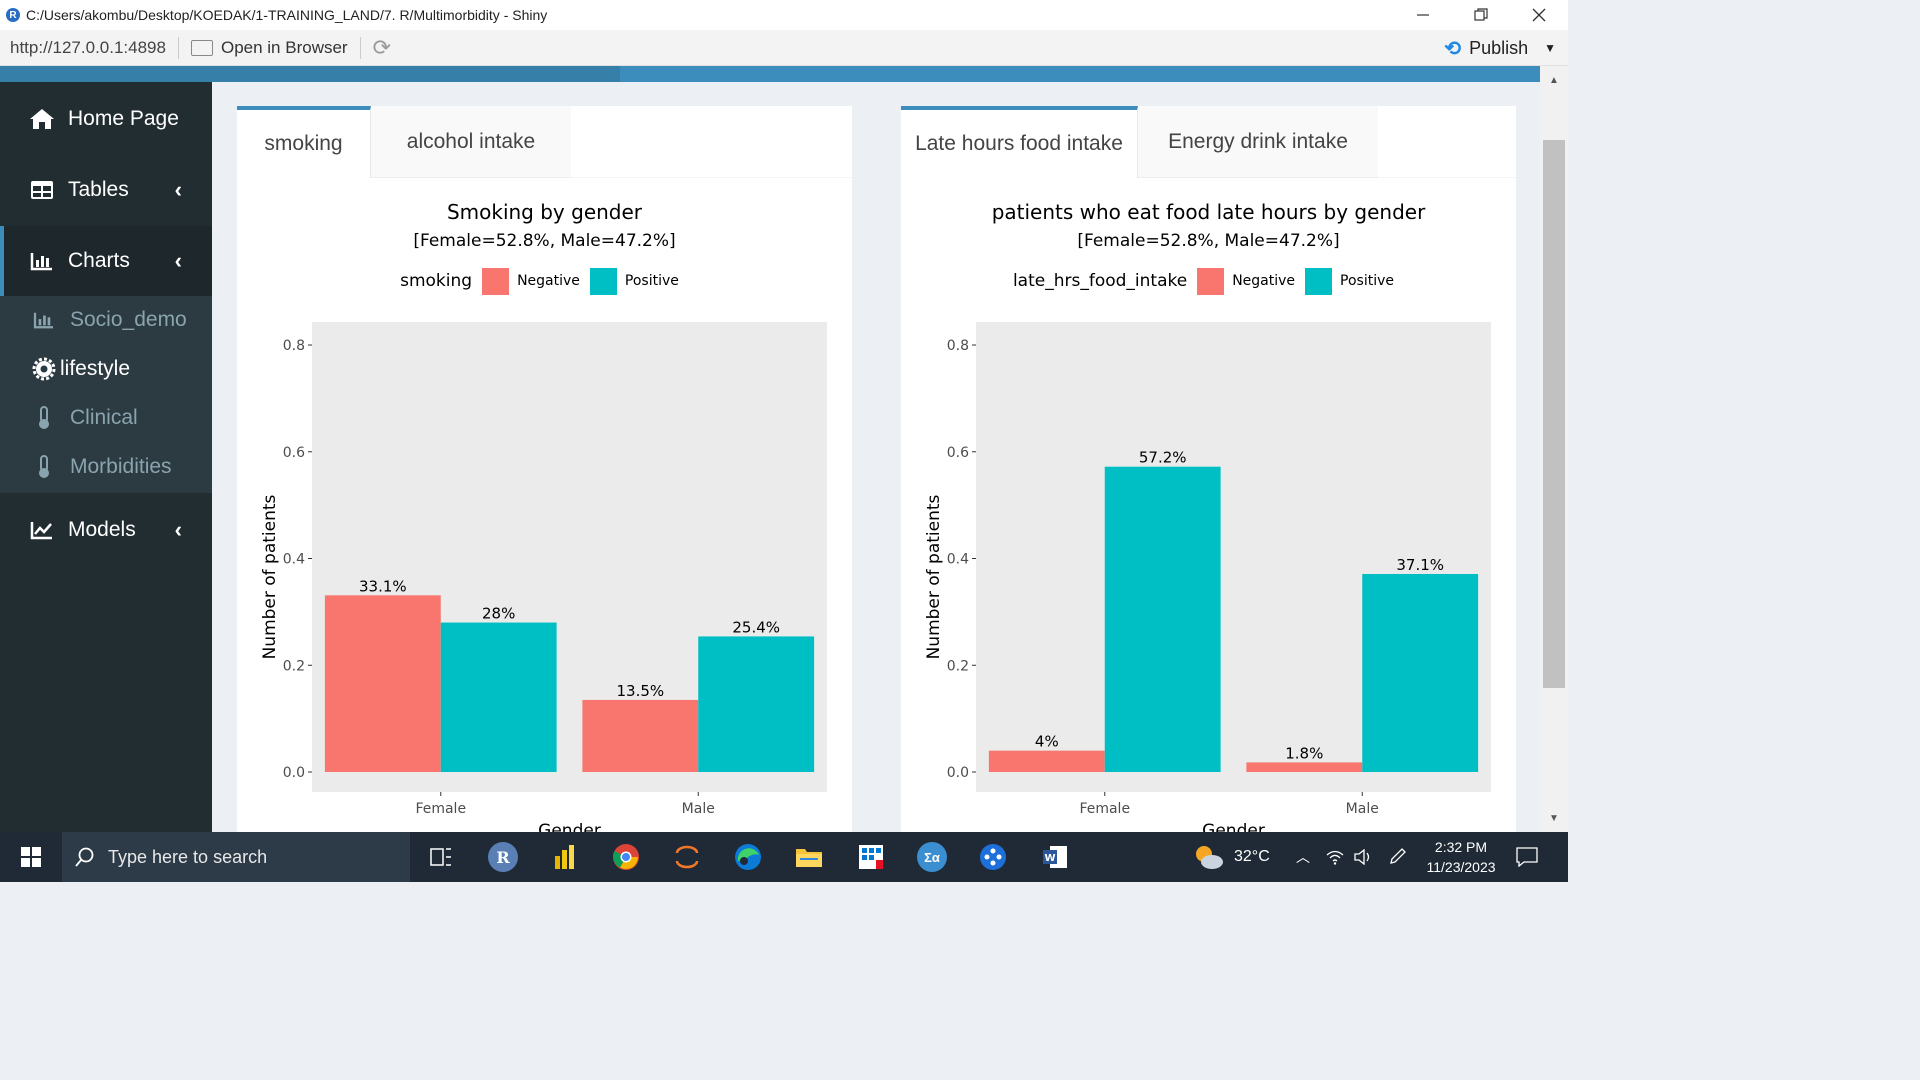  Describe the element at coordinates (1231, 857) in the screenshot. I see `weather-widget: 32°C` at that location.